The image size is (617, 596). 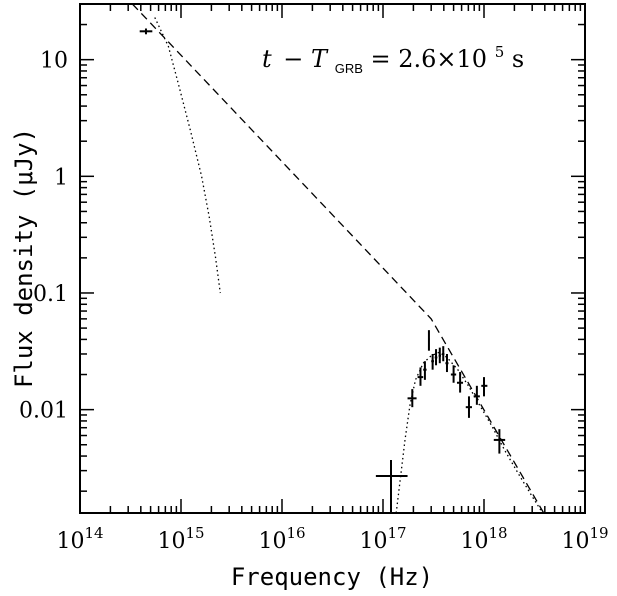 I want to click on x-tick-label: 1018, so click(x=483, y=539).